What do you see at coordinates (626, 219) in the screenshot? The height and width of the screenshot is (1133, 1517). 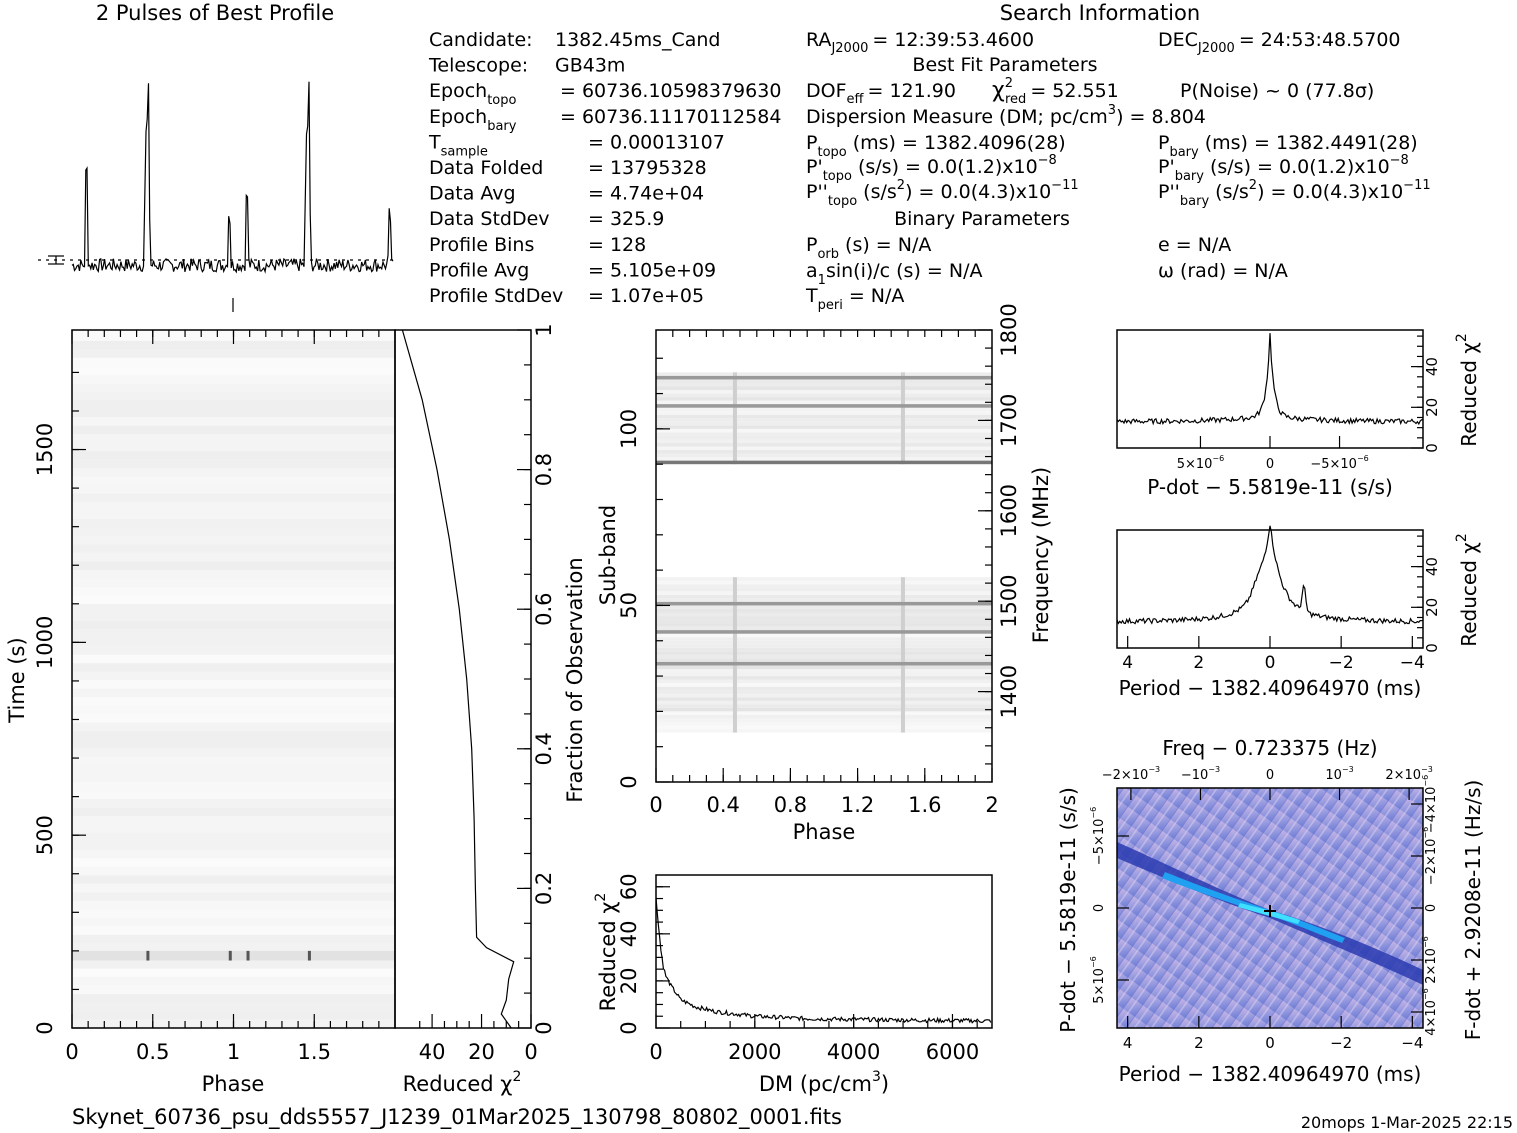 I see `info-value: = 325.9` at bounding box center [626, 219].